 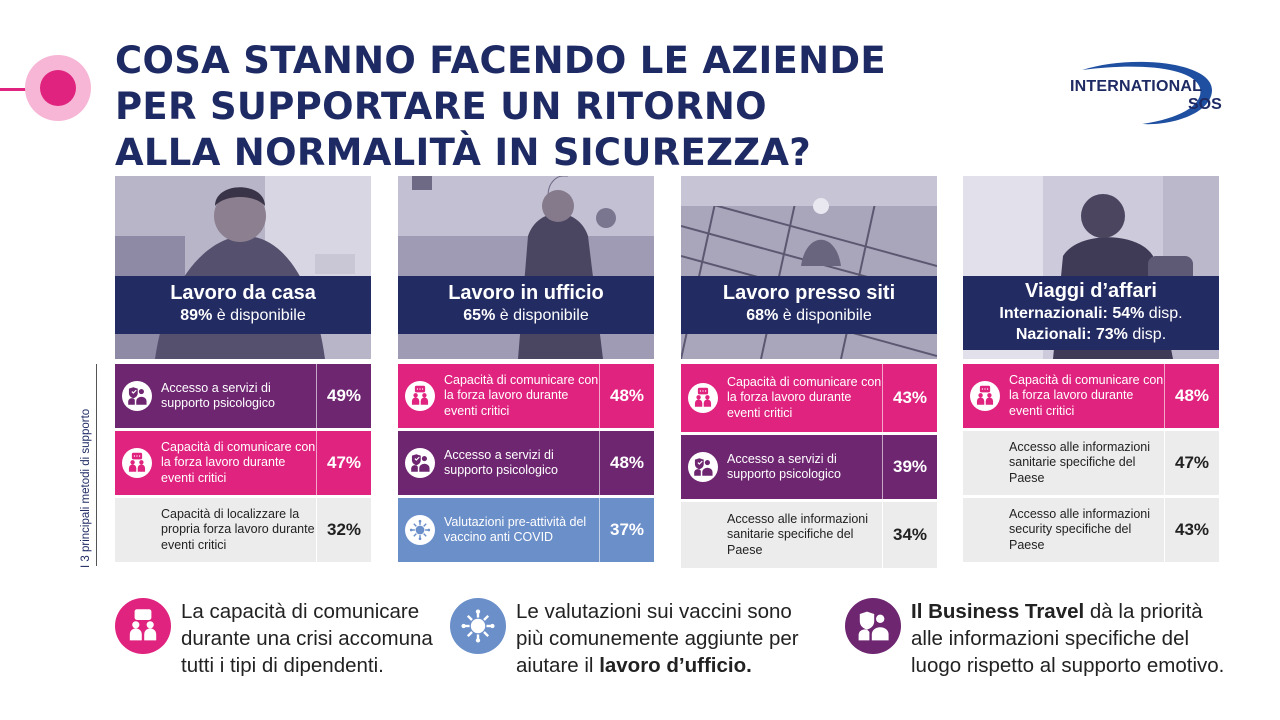 What do you see at coordinates (762, 315) in the screenshot?
I see `stat-value: 68%` at bounding box center [762, 315].